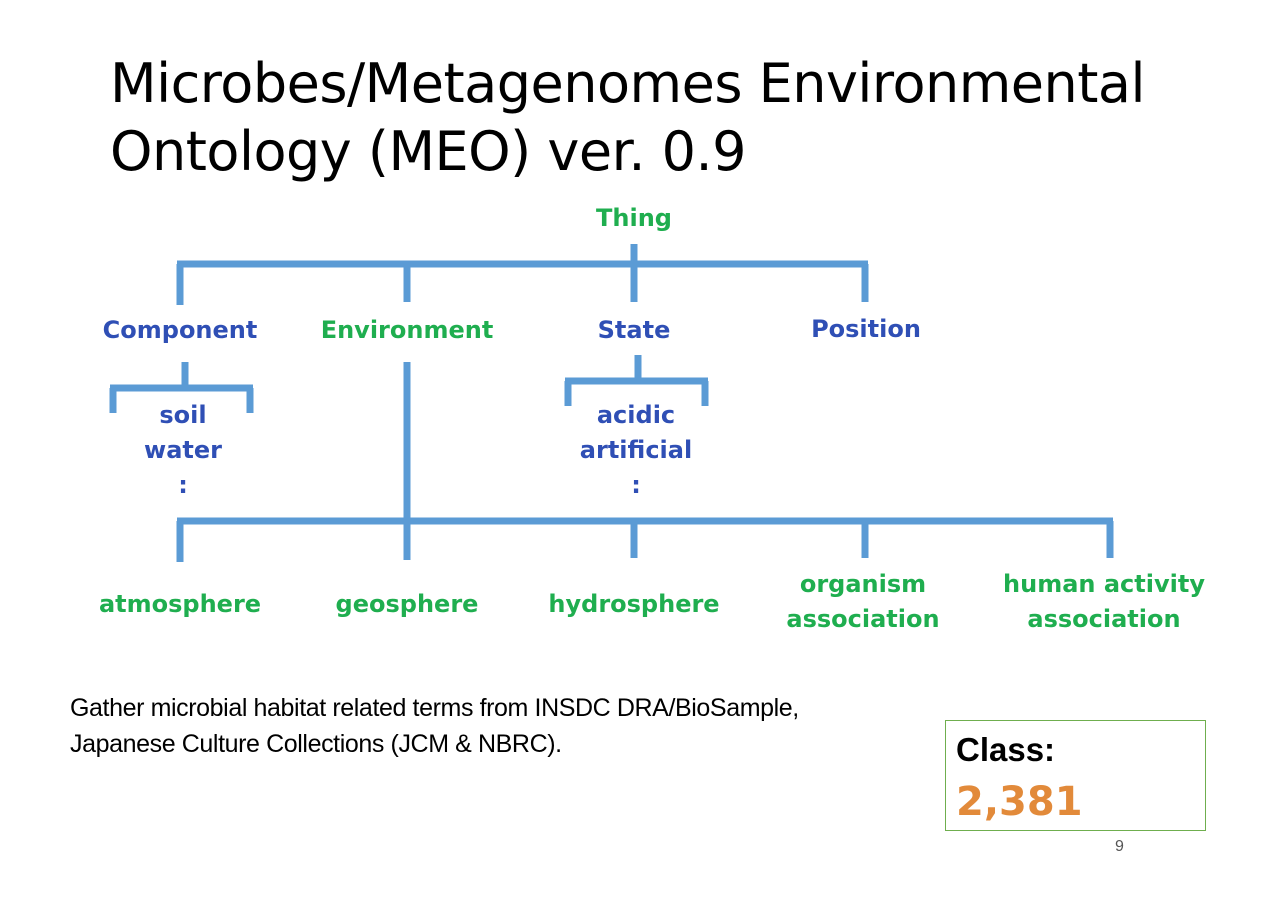 This screenshot has width=1280, height=904. Describe the element at coordinates (180, 330) in the screenshot. I see `node-component: Component` at that location.